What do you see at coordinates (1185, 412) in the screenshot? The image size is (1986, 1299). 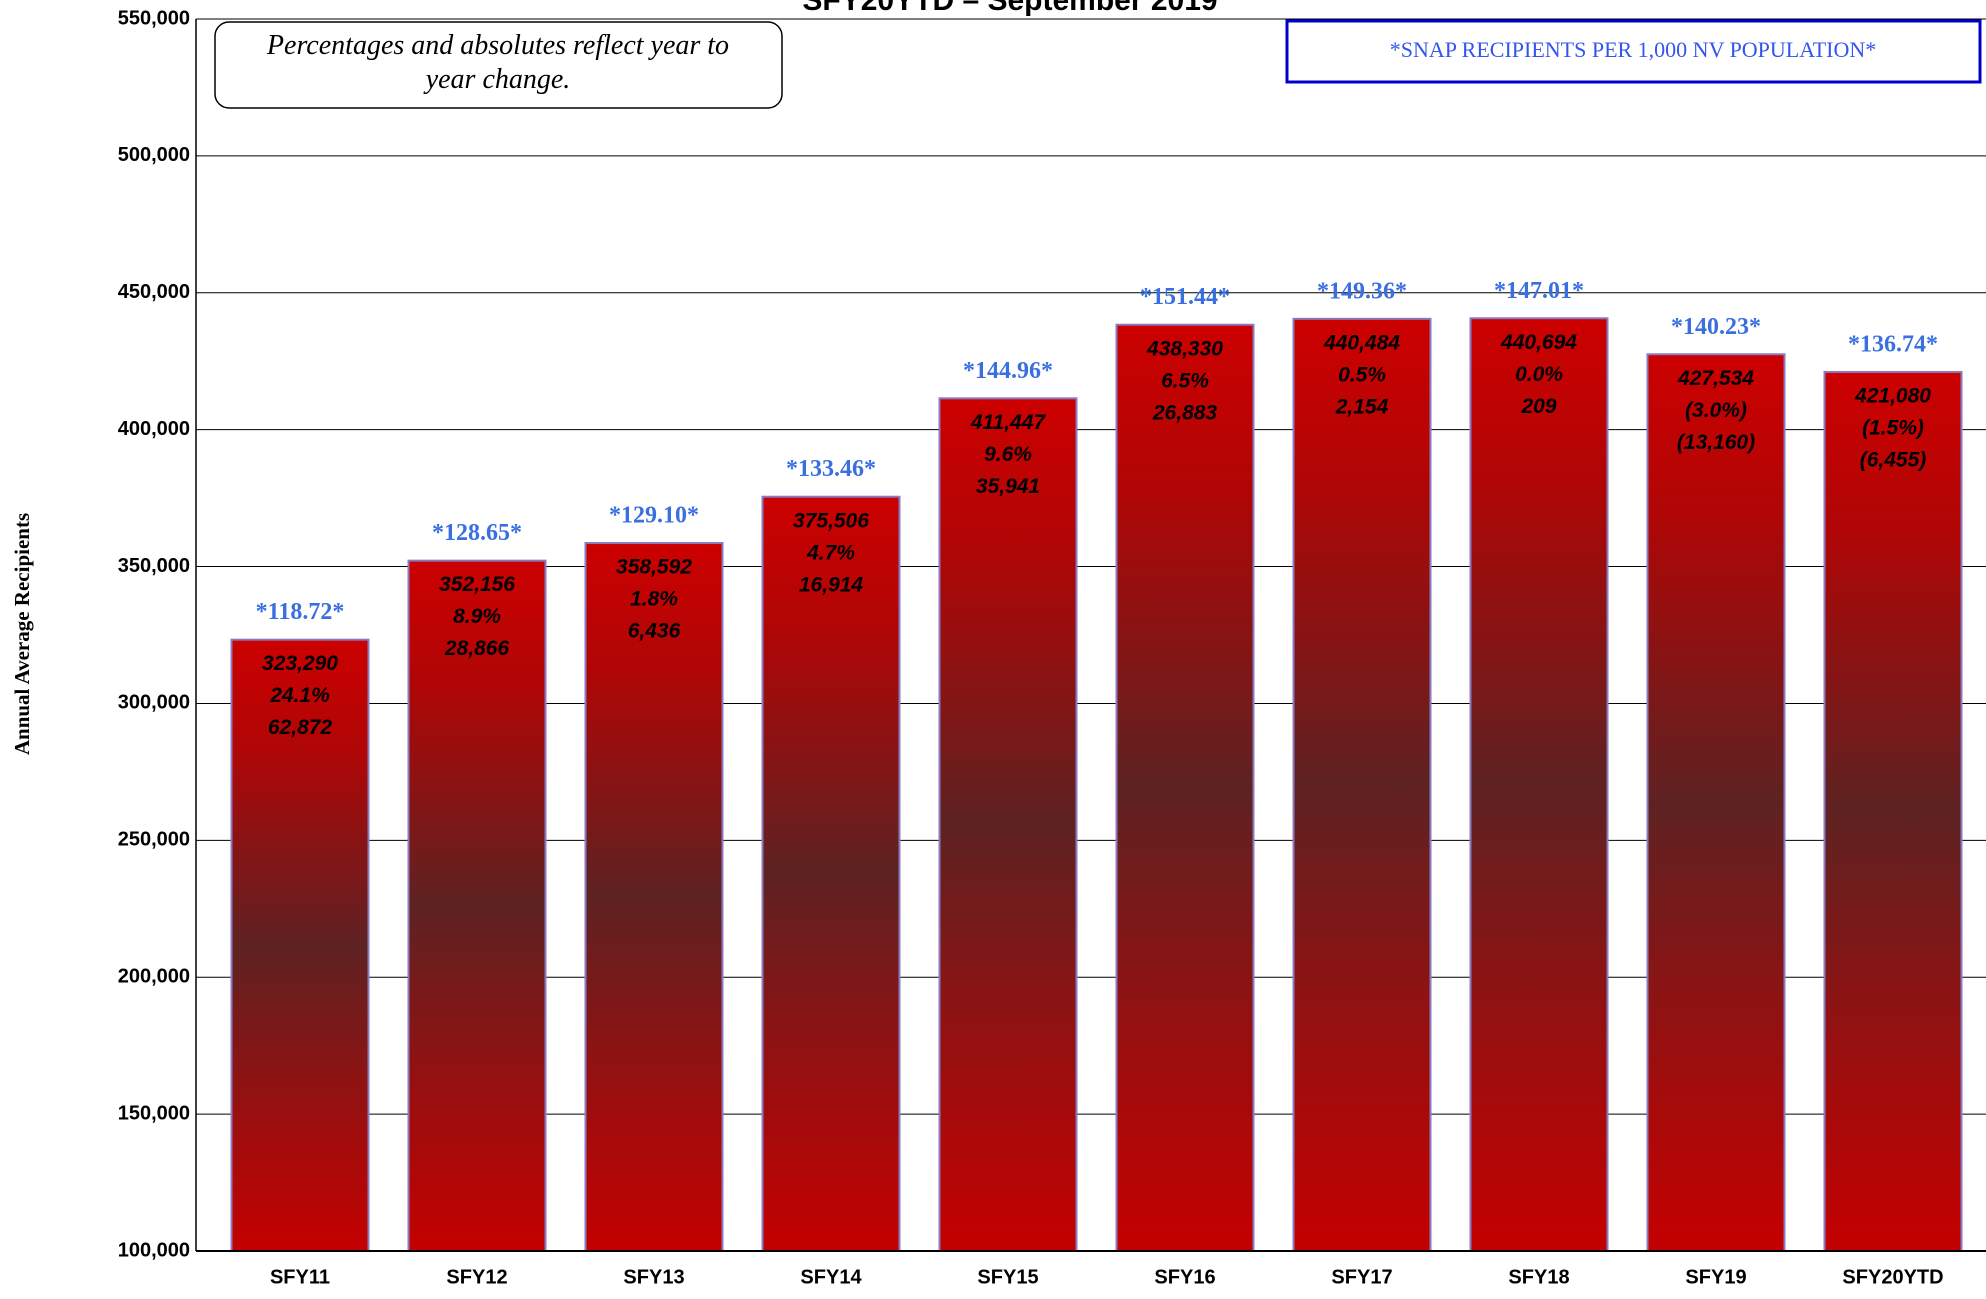 I see `abs-change-label: 26,883` at bounding box center [1185, 412].